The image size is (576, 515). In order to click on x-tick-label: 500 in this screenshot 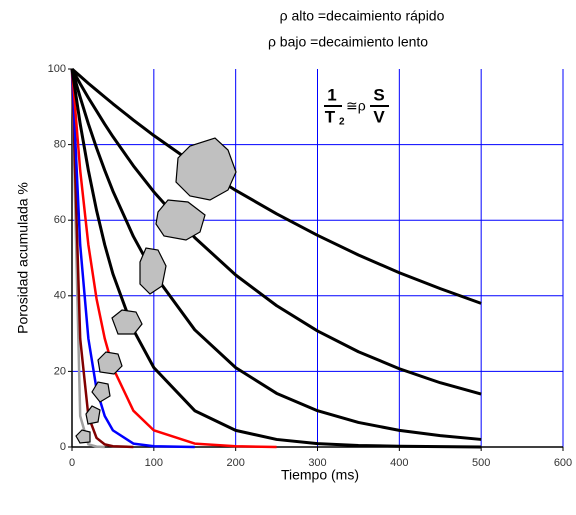, I will do `click(481, 463)`.